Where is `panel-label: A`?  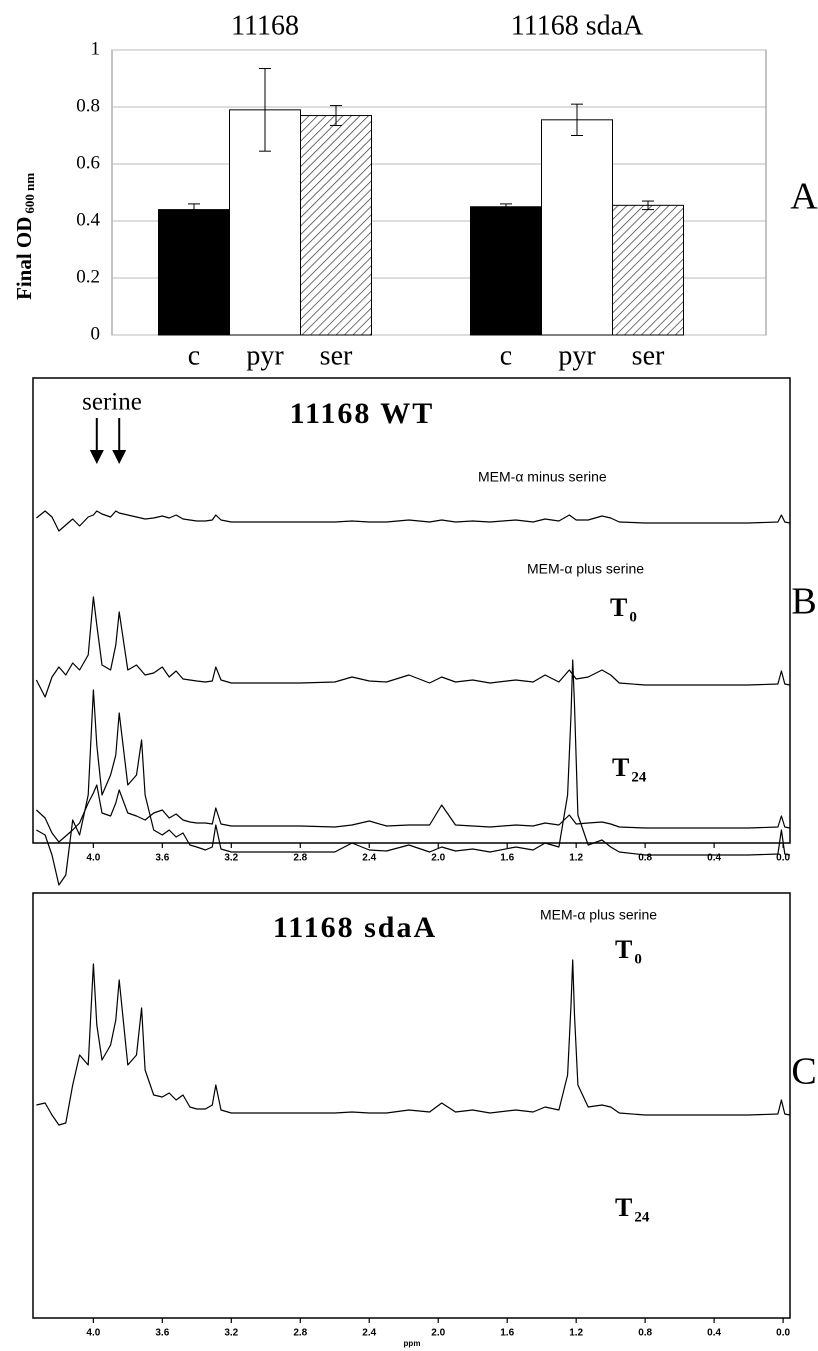 panel-label: A is located at coordinates (804, 197).